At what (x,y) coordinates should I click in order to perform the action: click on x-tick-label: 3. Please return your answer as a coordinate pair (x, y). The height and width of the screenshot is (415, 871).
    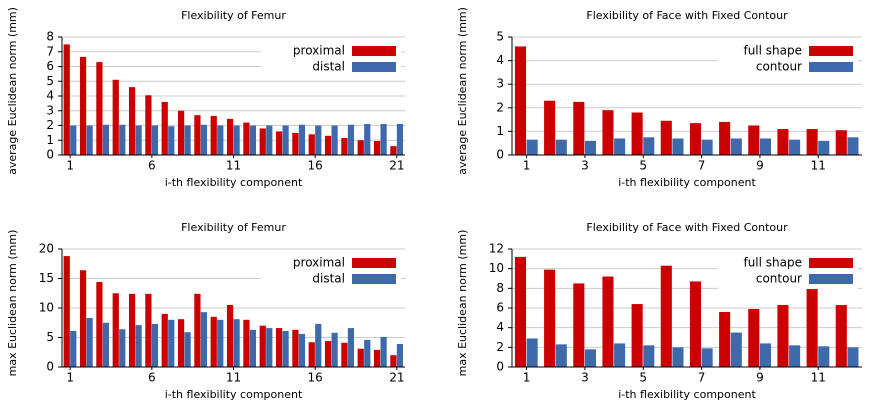
    Looking at the image, I should click on (585, 166).